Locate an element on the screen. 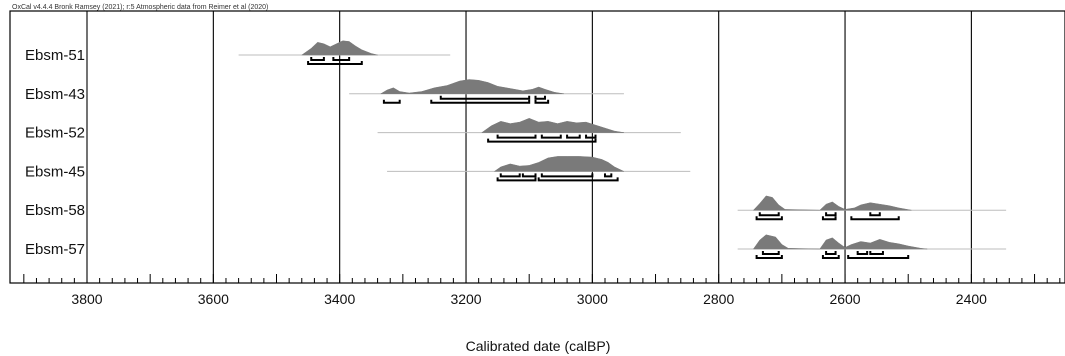 This screenshot has height=356, width=1065. series-ebsm-52: Ebsm-52 is located at coordinates (353, 130).